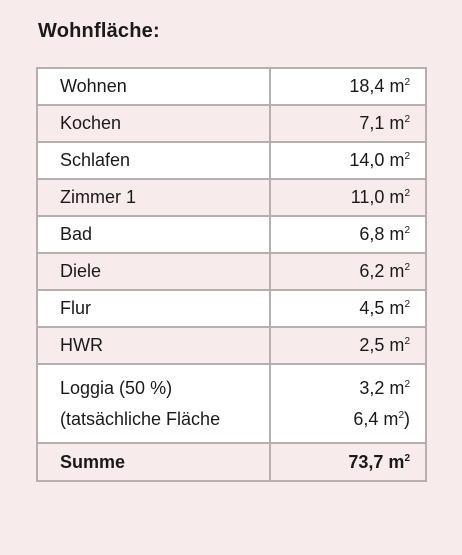  What do you see at coordinates (348, 123) in the screenshot?
I see `room-area: 7,1 m2` at bounding box center [348, 123].